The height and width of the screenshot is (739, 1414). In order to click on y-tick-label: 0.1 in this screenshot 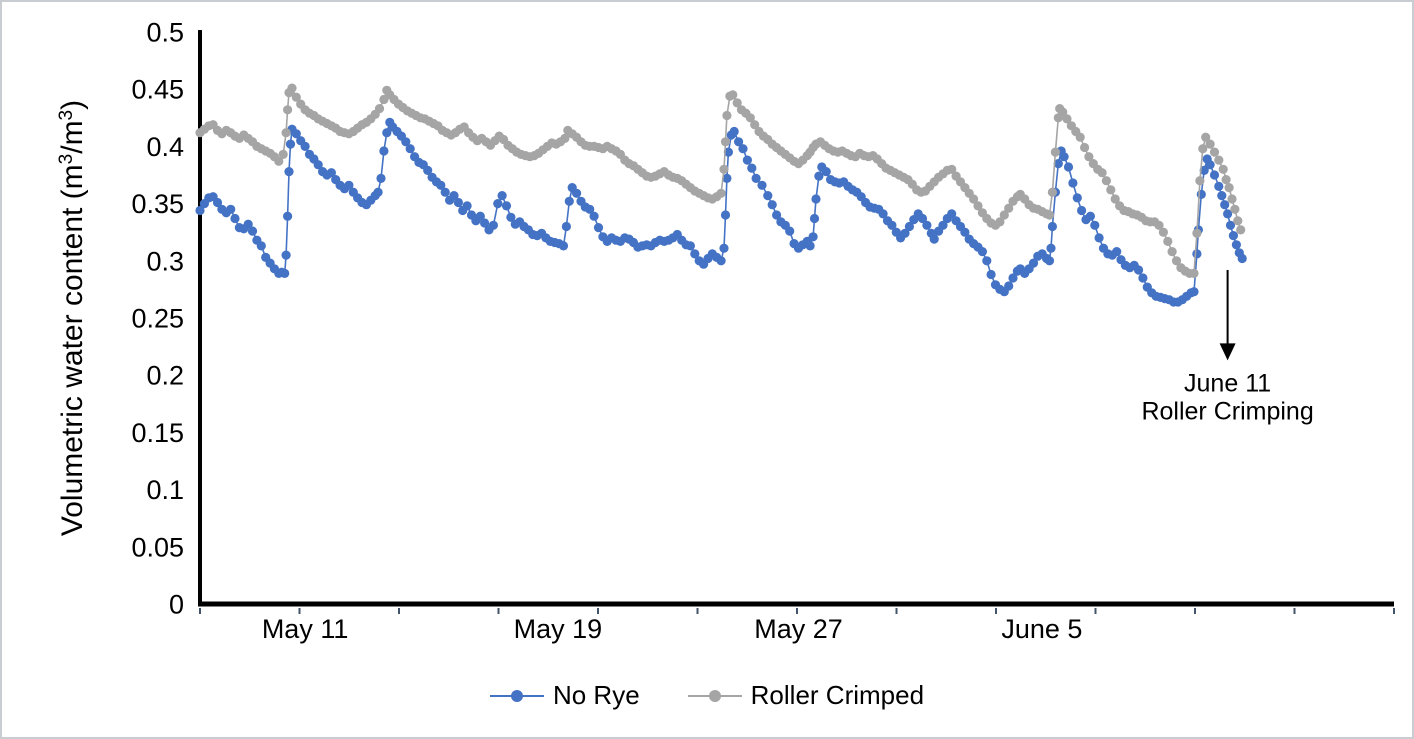, I will do `click(165, 490)`.